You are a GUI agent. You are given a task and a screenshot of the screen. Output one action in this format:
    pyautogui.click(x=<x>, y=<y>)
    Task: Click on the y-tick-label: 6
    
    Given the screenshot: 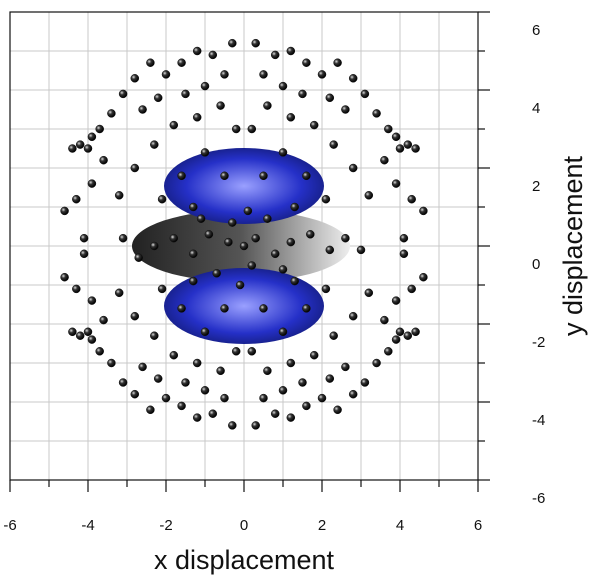 What is the action you would take?
    pyautogui.click(x=536, y=30)
    